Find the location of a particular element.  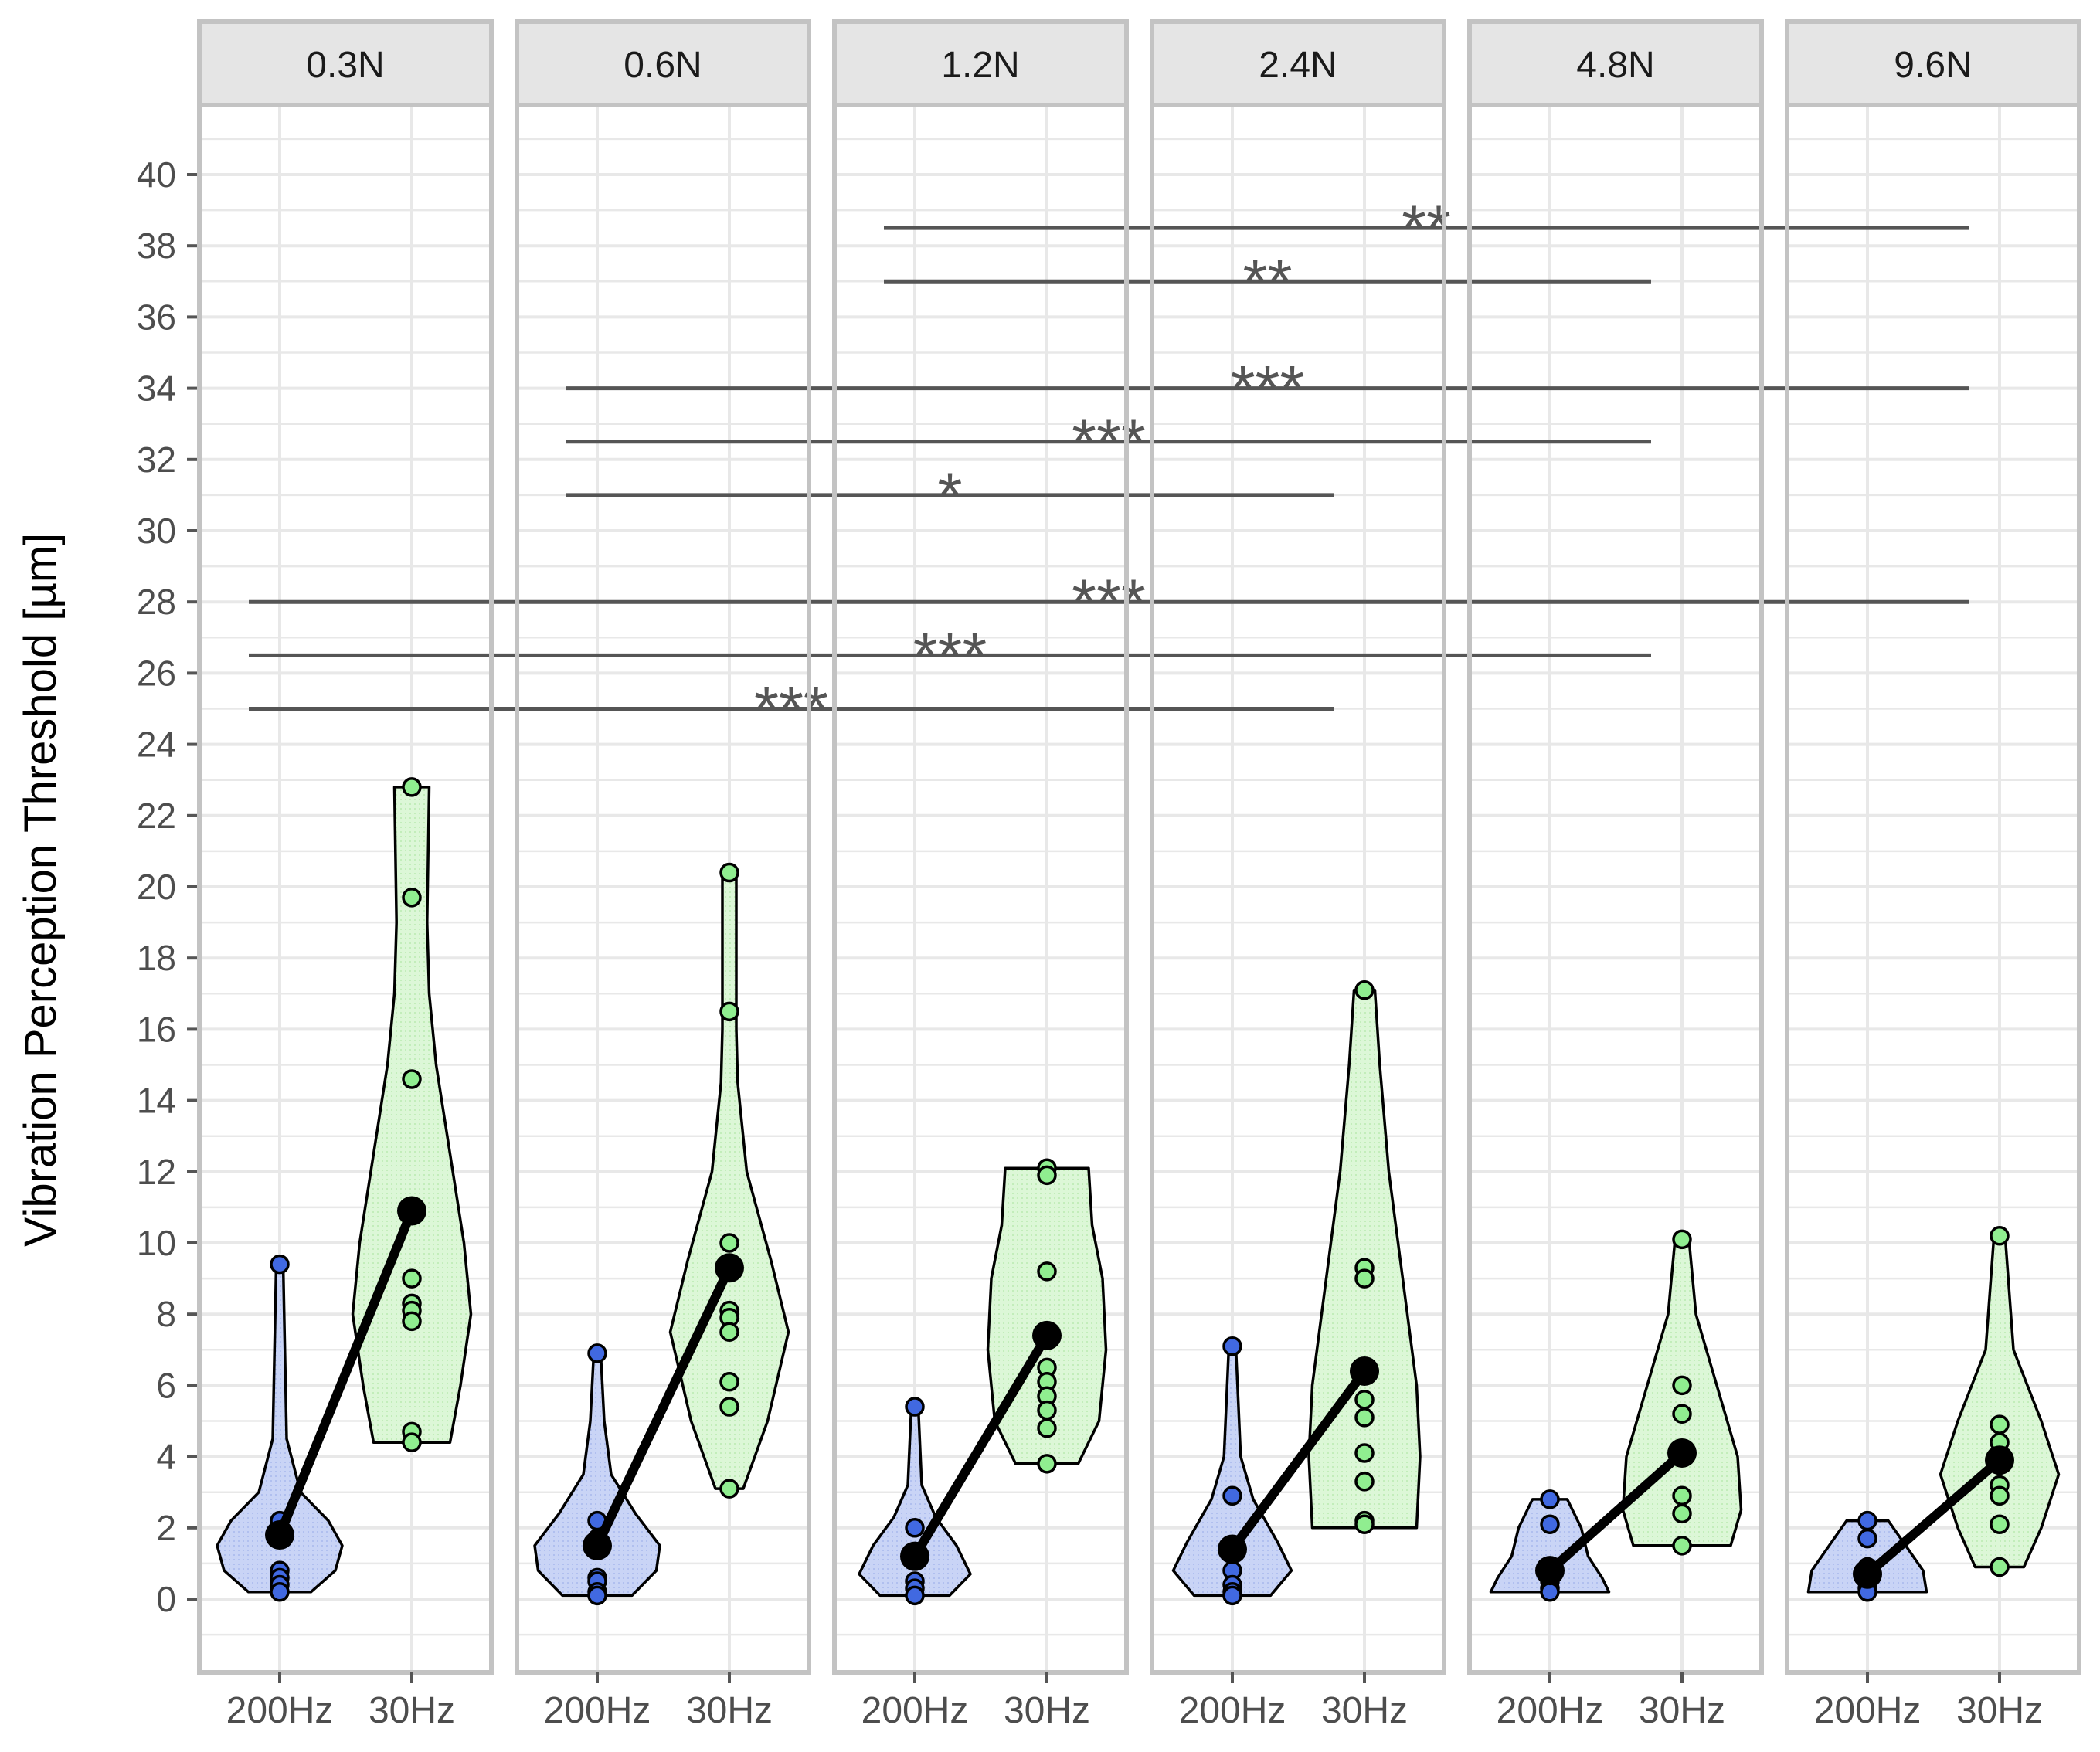

y-tick-label: 38 is located at coordinates (156, 246).